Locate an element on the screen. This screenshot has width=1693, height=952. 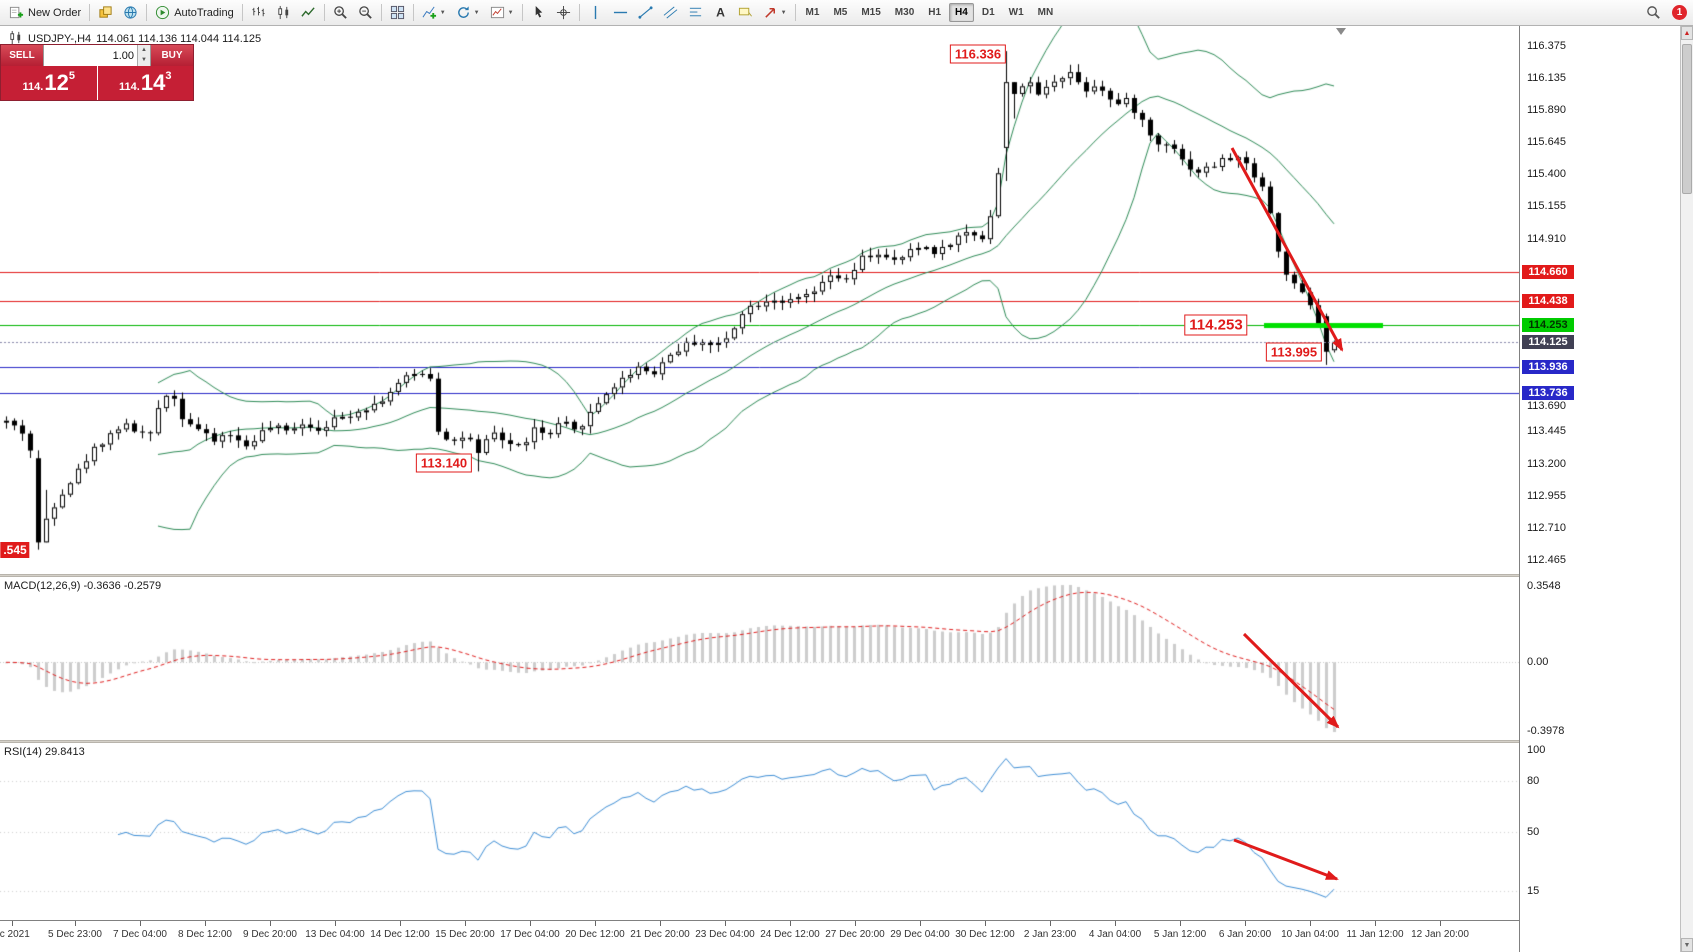
volume-spinner: ▲ ▼ is located at coordinates (143, 55).